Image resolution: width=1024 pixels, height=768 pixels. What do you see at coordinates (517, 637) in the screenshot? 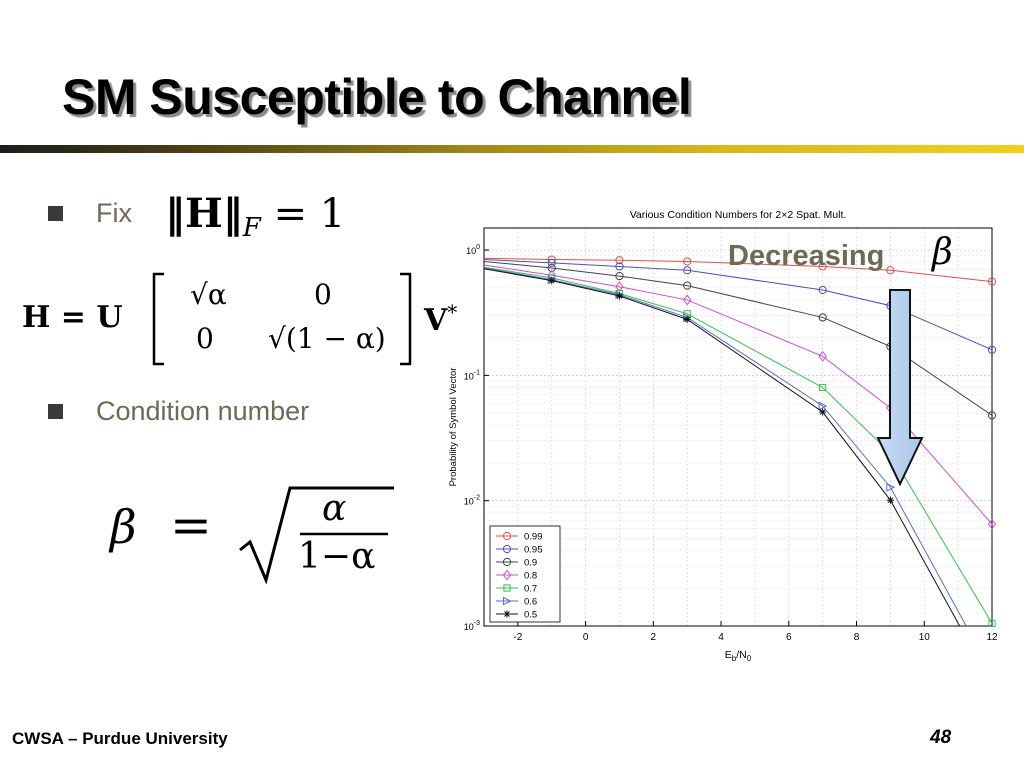
I see `x-tick-label: -2` at bounding box center [517, 637].